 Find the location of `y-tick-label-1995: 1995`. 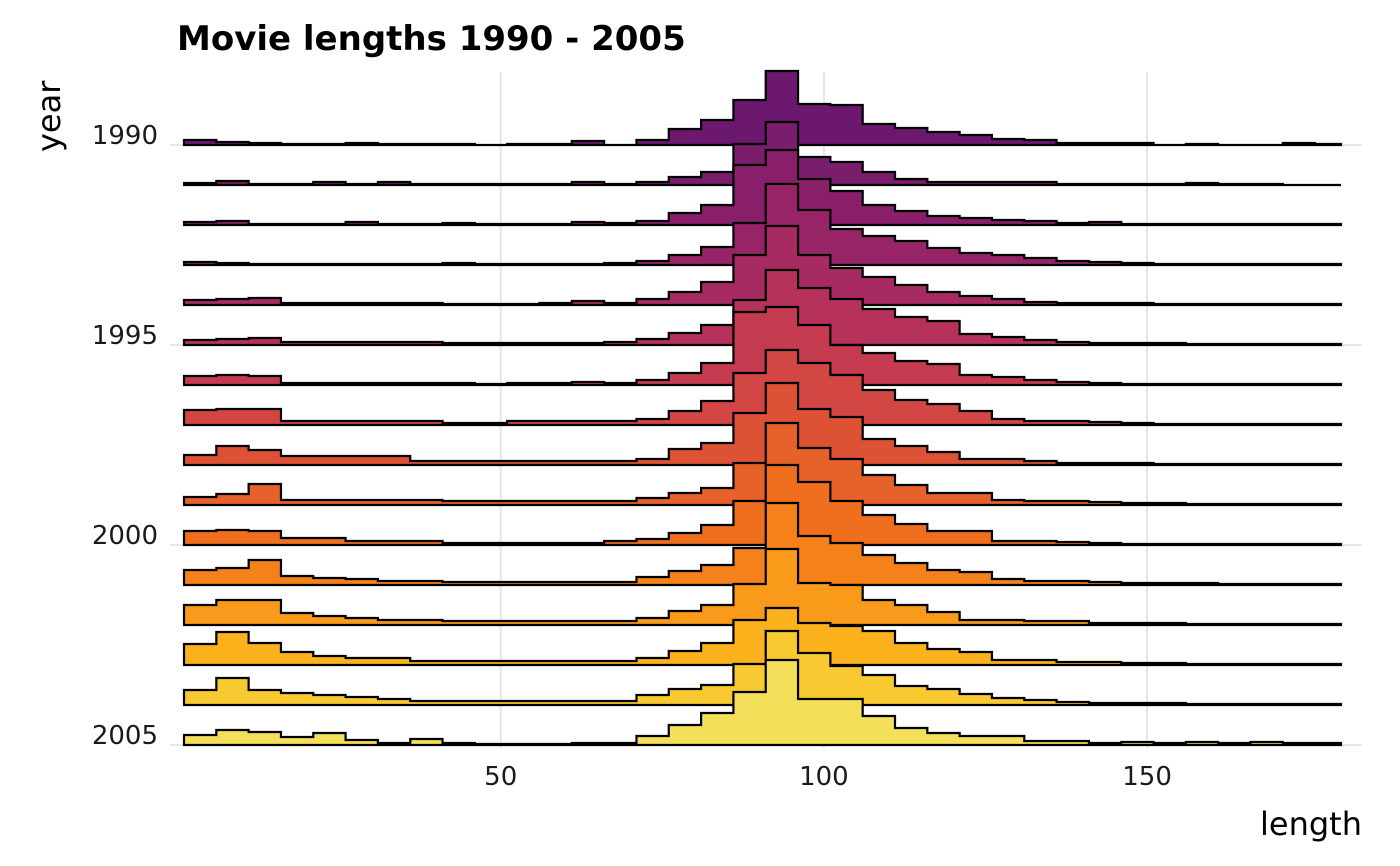

y-tick-label-1995: 1995 is located at coordinates (125, 336).